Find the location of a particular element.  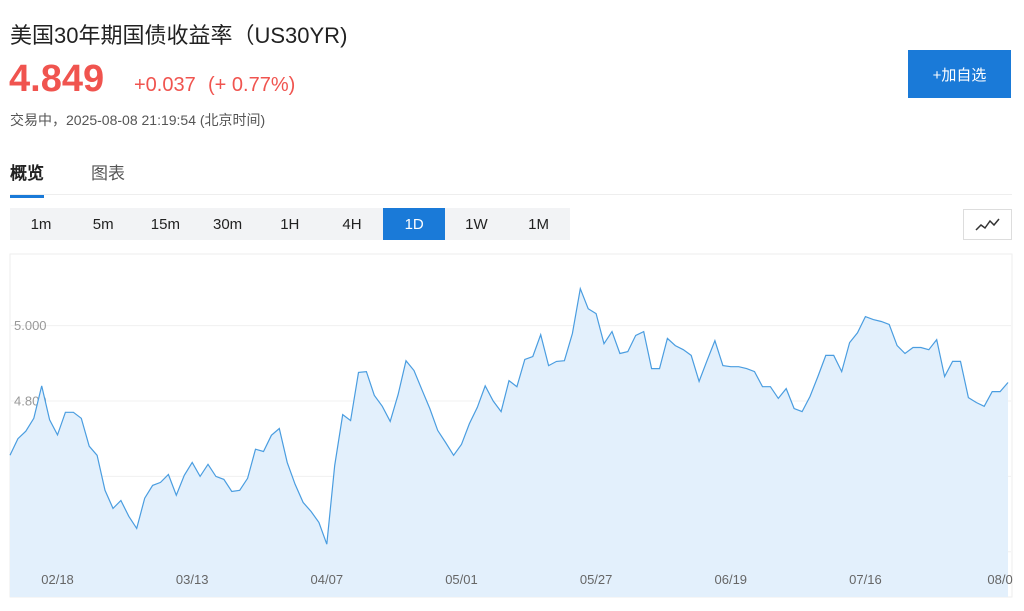

timeframe-button: 1H is located at coordinates (290, 224).